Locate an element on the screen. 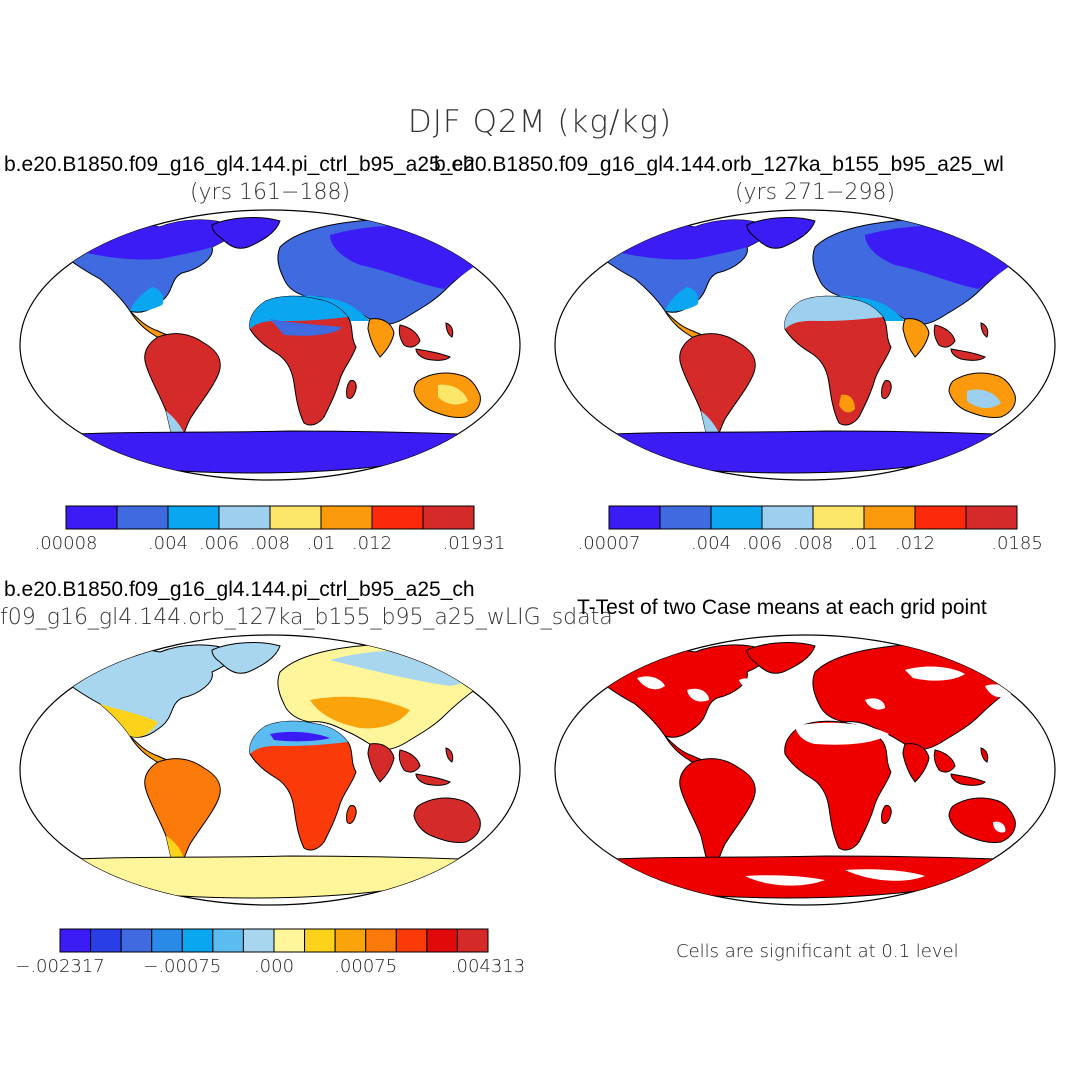 The width and height of the screenshot is (1080, 1080). colorbar-tick-label: .0185 is located at coordinates (1017, 543).